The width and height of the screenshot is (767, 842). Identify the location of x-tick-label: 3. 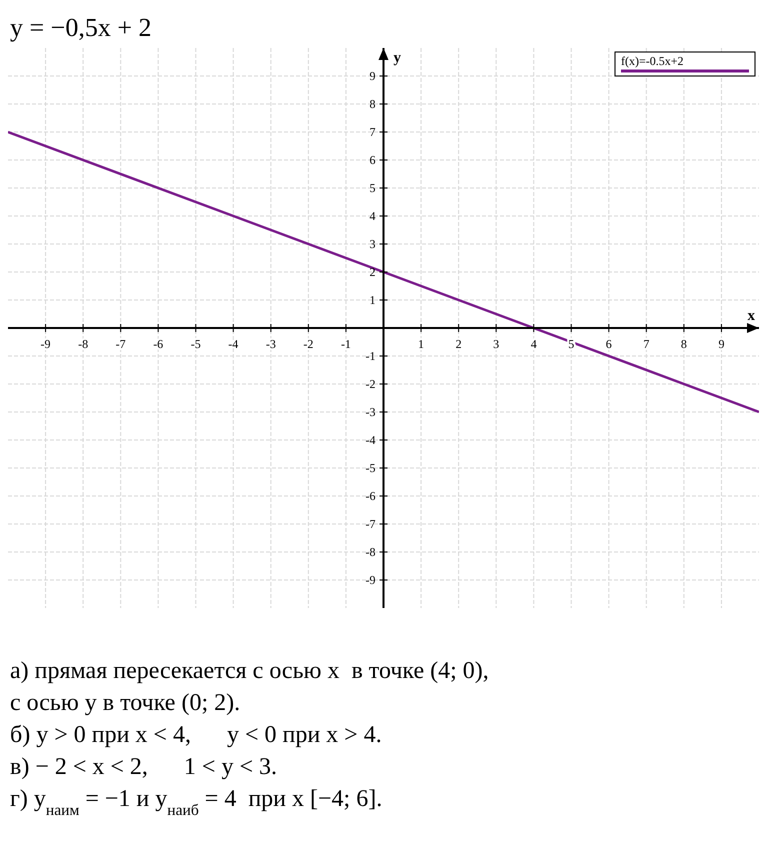
(496, 344).